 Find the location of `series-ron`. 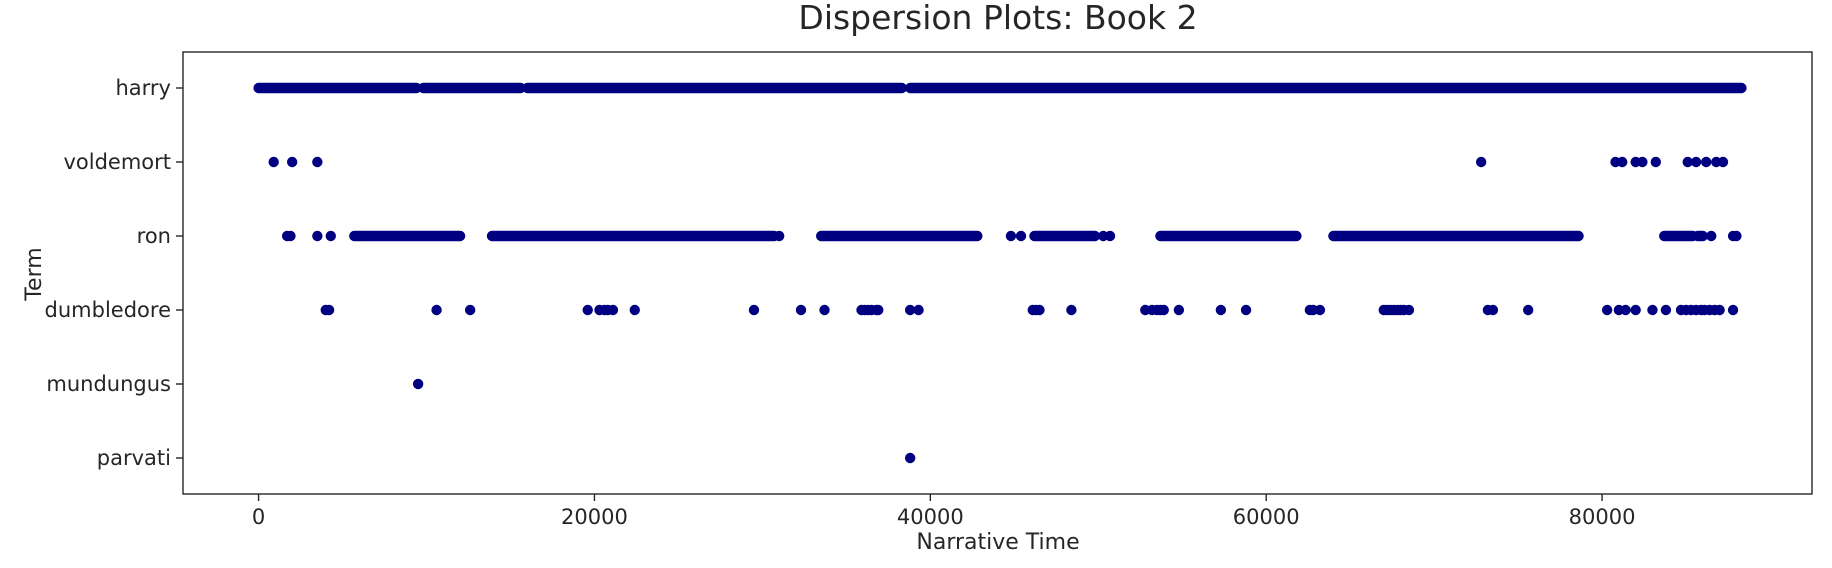

series-ron is located at coordinates (1011, 236).